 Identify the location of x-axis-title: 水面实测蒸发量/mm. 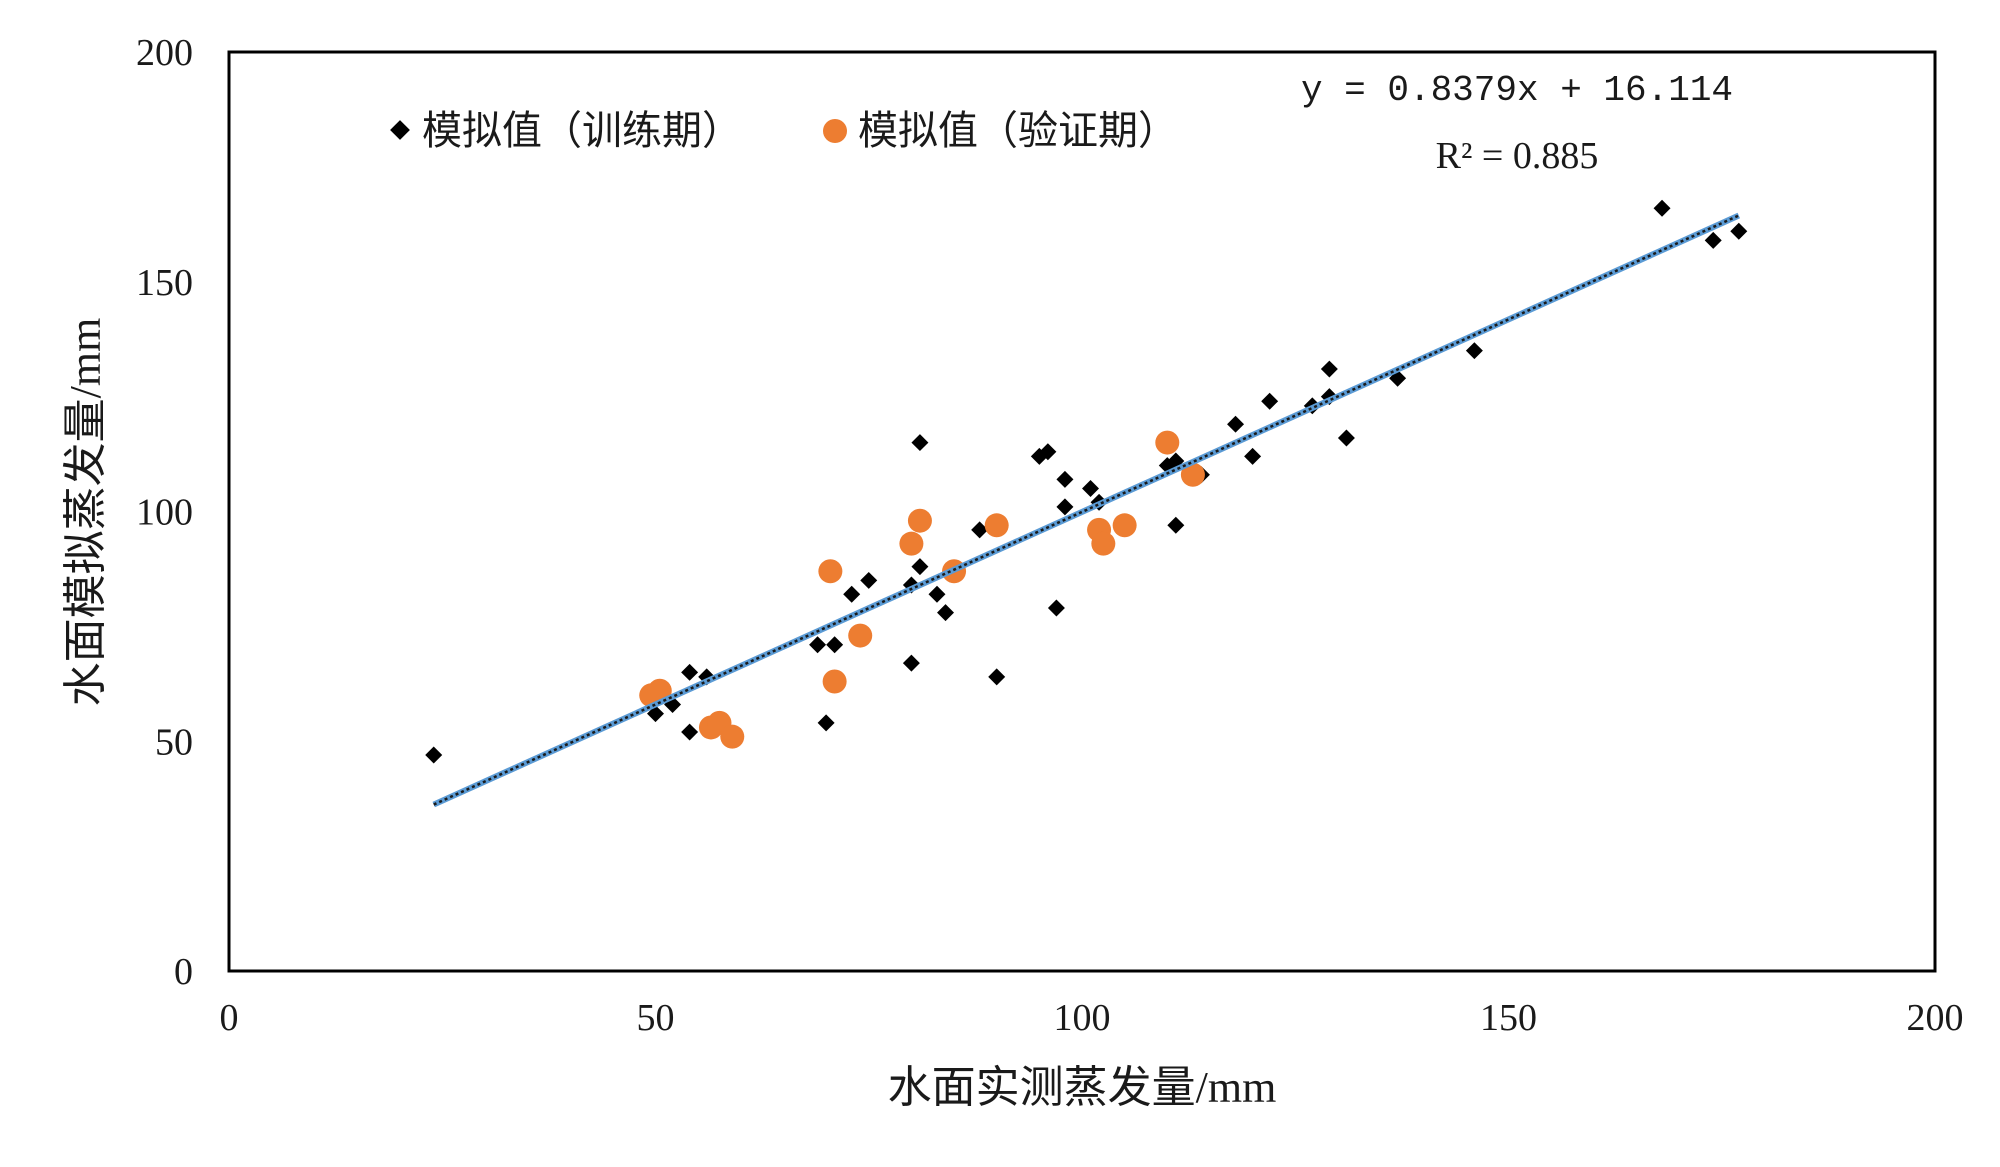
(1082, 1087).